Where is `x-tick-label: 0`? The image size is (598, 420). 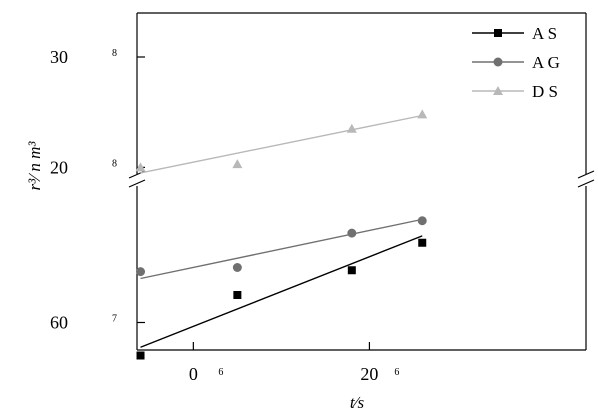
x-tick-label: 0 is located at coordinates (193, 374).